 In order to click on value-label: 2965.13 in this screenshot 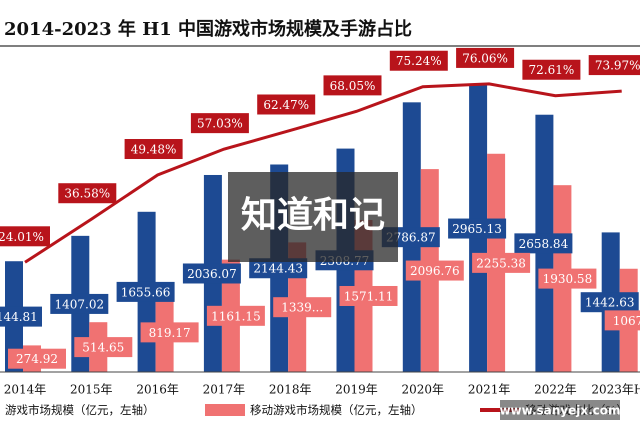, I will do `click(477, 229)`.